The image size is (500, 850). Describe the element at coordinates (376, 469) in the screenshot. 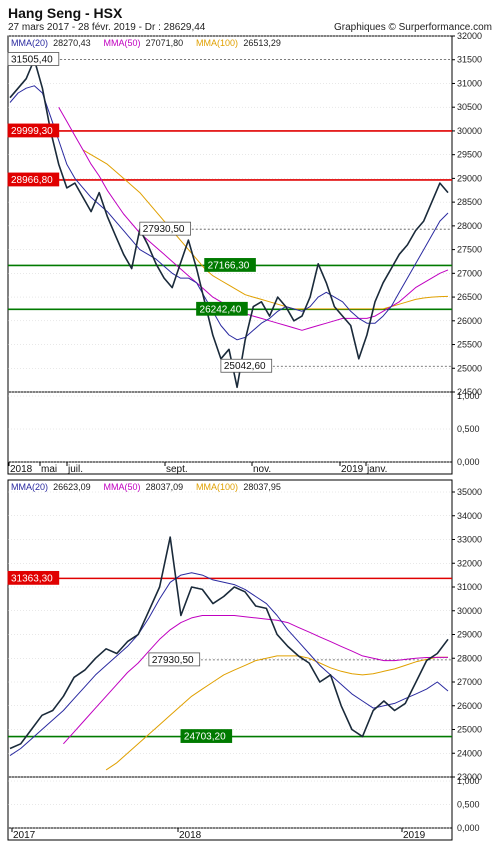

I see `x-tick-label: janv.` at that location.